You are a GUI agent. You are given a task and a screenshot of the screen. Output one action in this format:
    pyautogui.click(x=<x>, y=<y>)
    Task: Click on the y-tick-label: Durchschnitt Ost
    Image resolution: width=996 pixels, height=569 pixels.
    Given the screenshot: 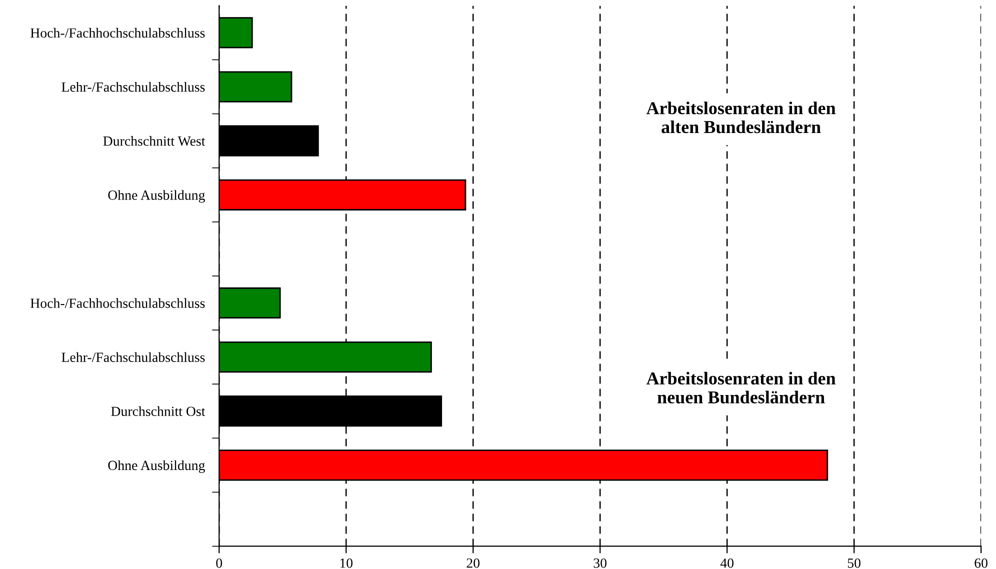 What is the action you would take?
    pyautogui.click(x=158, y=411)
    